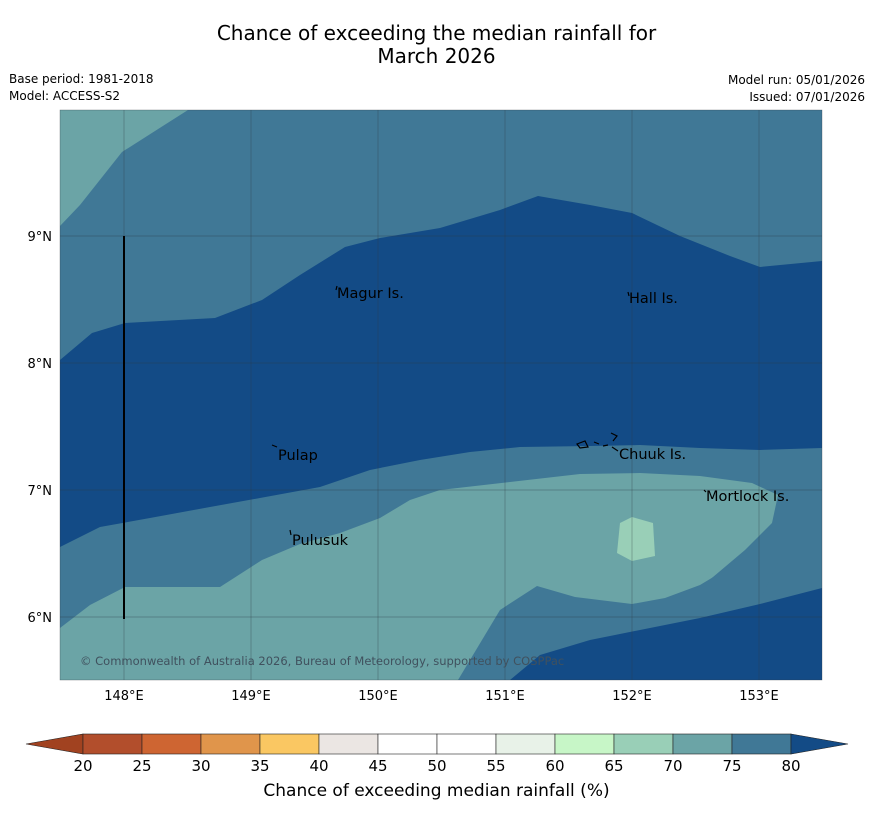  I want to click on lon-tick-153e: 153°E, so click(759, 696).